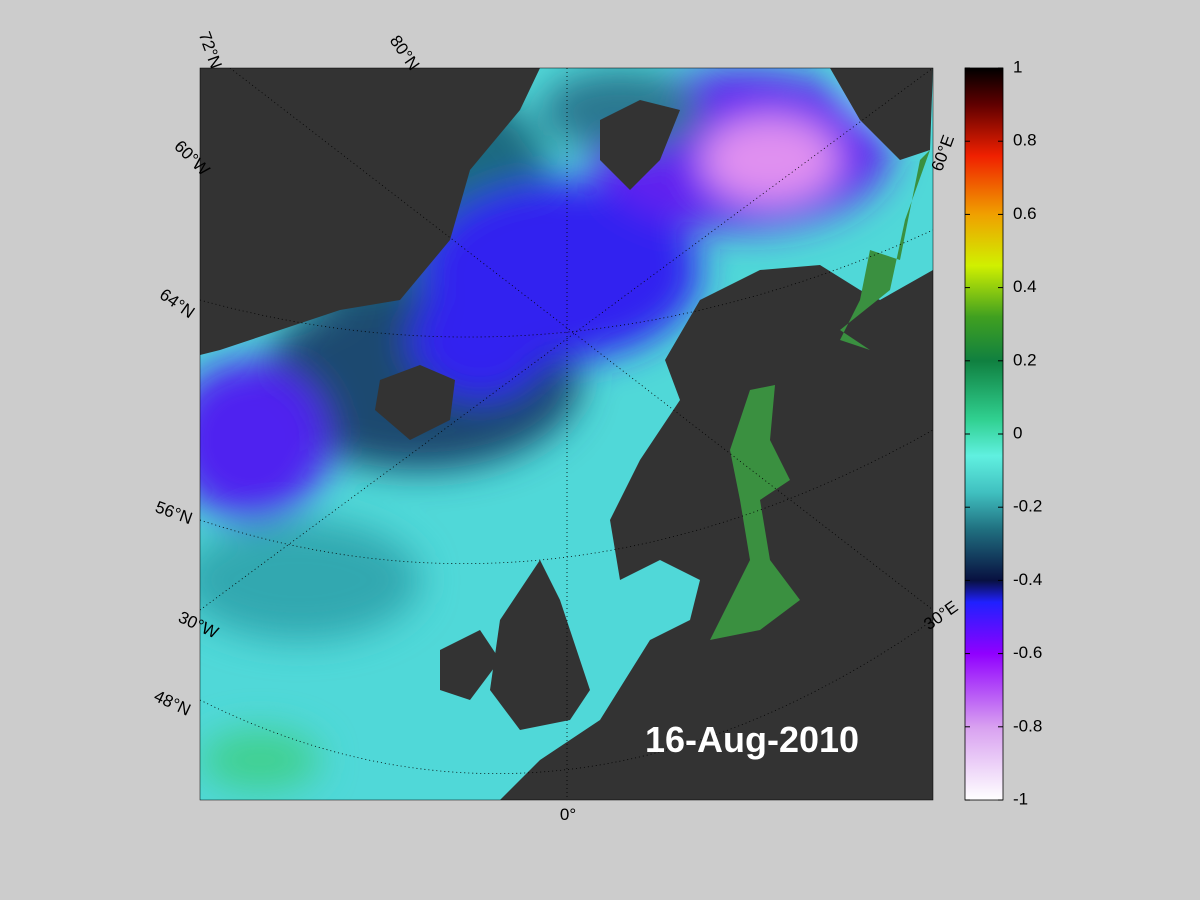 The height and width of the screenshot is (900, 1200). What do you see at coordinates (1025, 140) in the screenshot?
I see `colorbar-tick-label: 0.8` at bounding box center [1025, 140].